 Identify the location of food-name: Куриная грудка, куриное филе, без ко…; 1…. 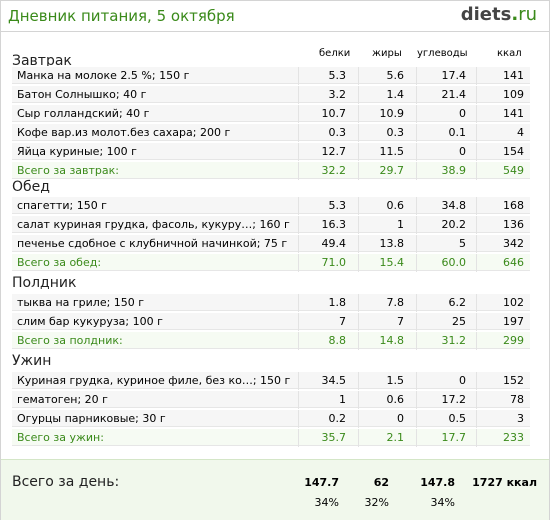
(154, 380).